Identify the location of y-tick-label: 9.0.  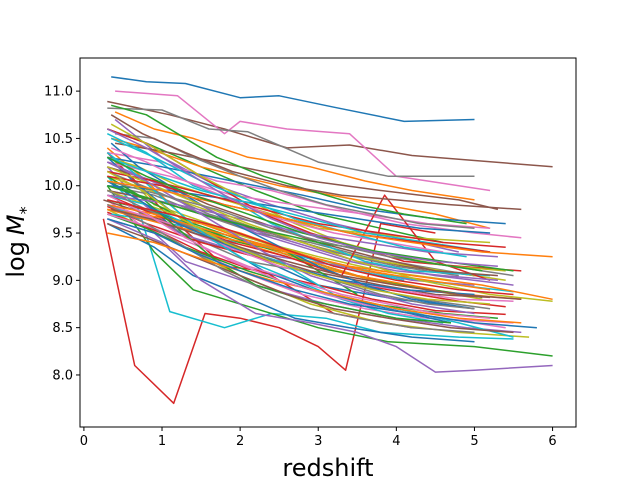
(62, 281).